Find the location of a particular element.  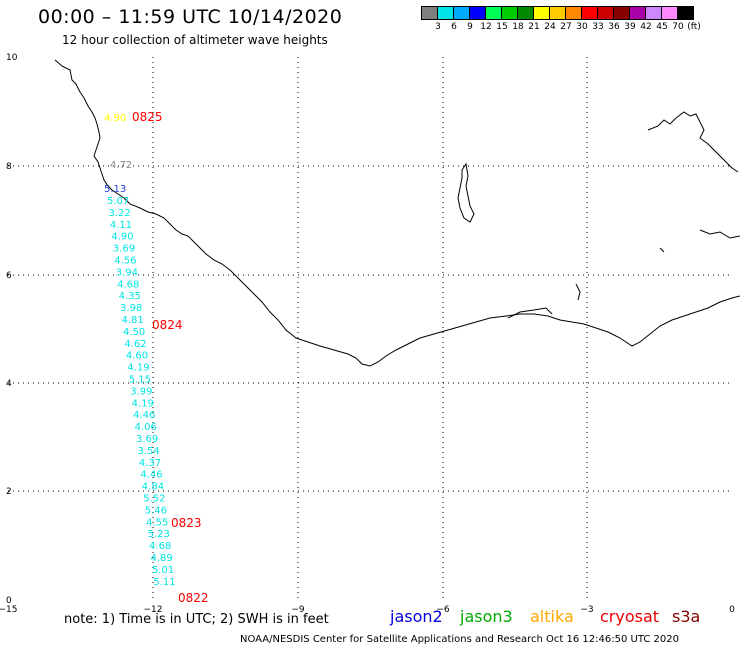

wave-height-value: 5.01 is located at coordinates (163, 570).